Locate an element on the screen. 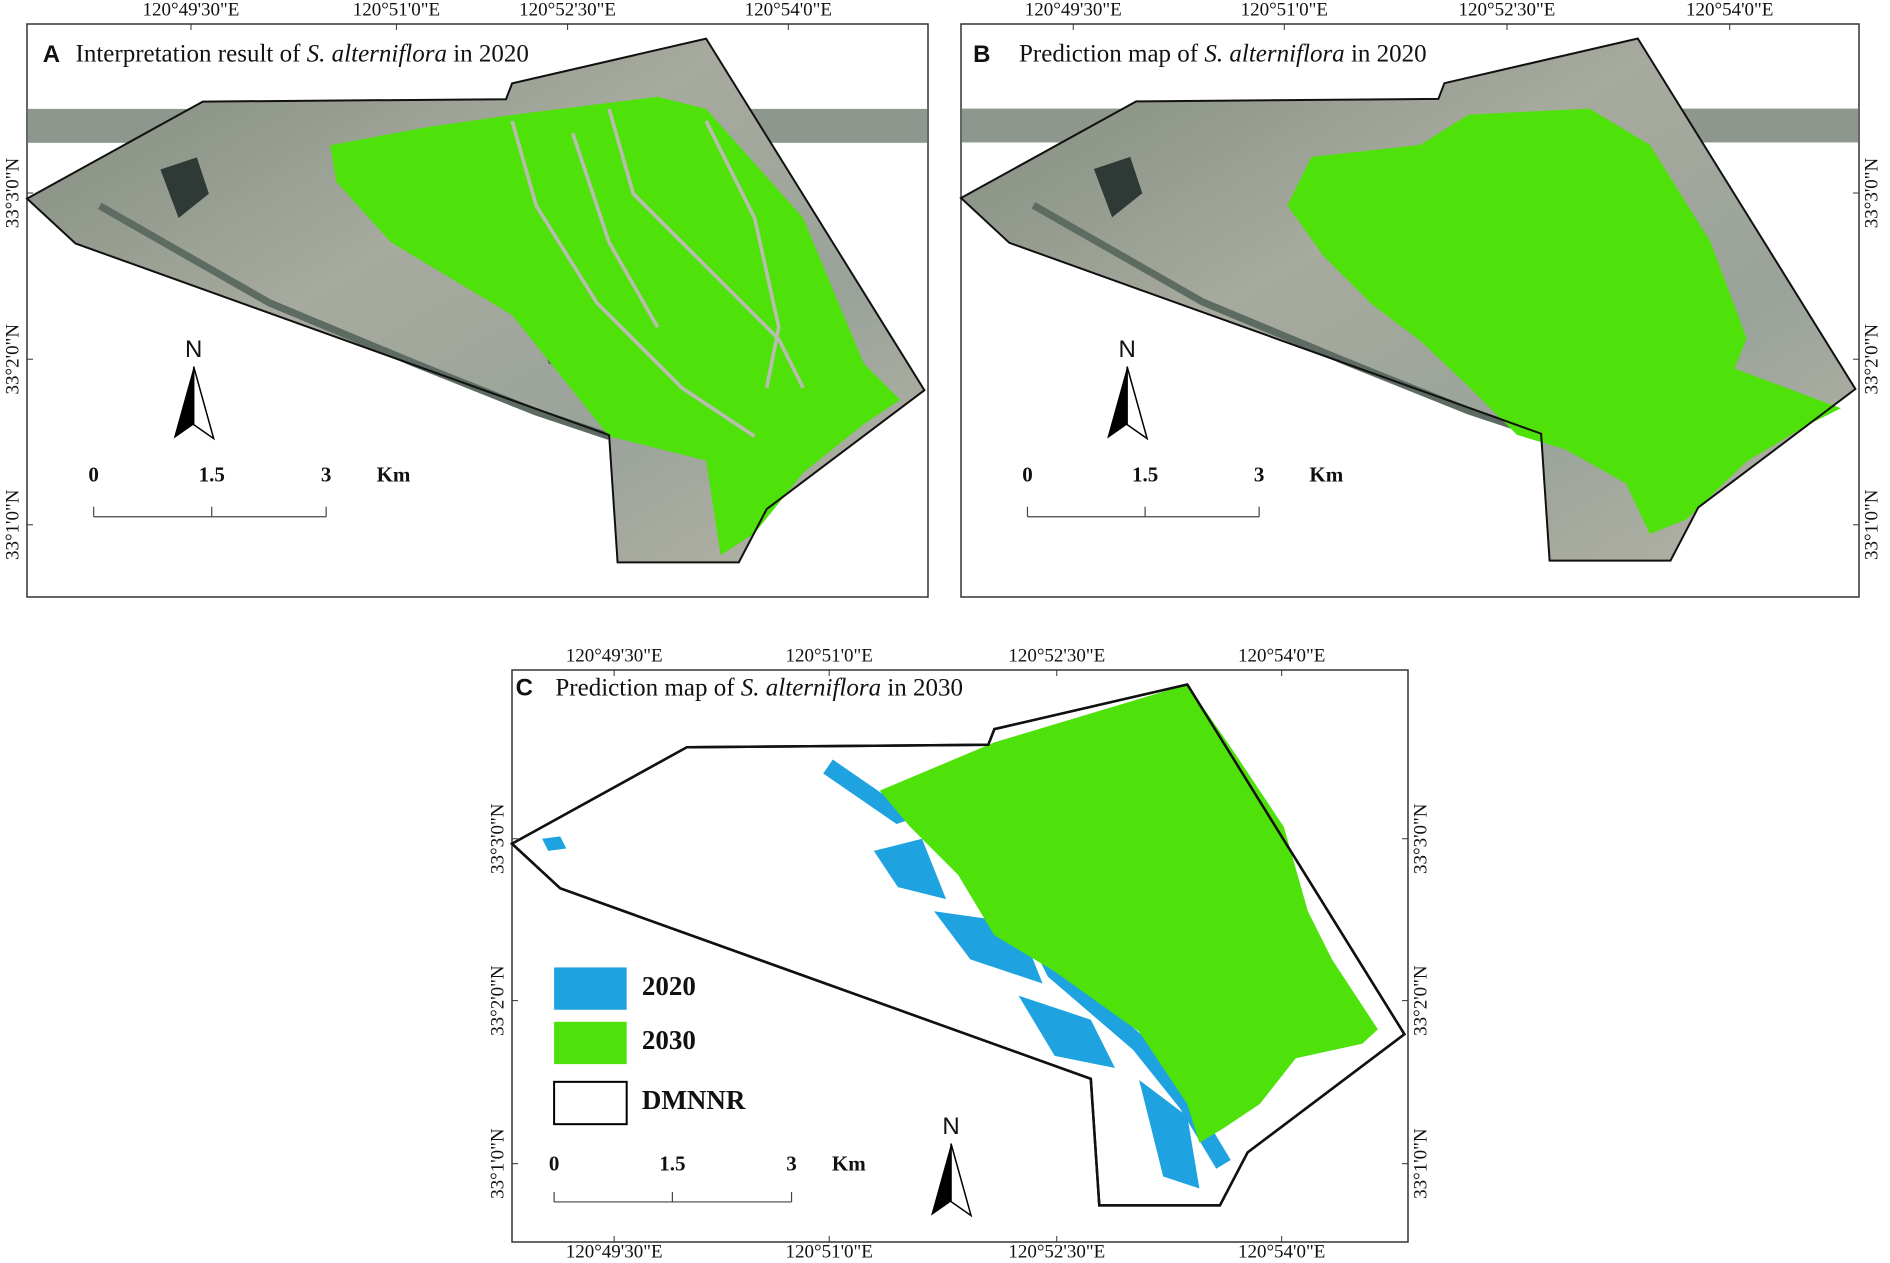  legend-label: 2020 is located at coordinates (669, 986).